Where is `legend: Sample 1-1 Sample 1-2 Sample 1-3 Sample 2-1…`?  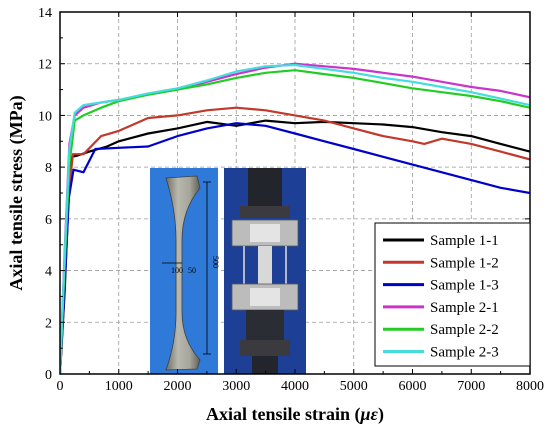 legend: Sample 1-1 Sample 1-2 Sample 1-3 Sample 2-1… is located at coordinates (452, 294).